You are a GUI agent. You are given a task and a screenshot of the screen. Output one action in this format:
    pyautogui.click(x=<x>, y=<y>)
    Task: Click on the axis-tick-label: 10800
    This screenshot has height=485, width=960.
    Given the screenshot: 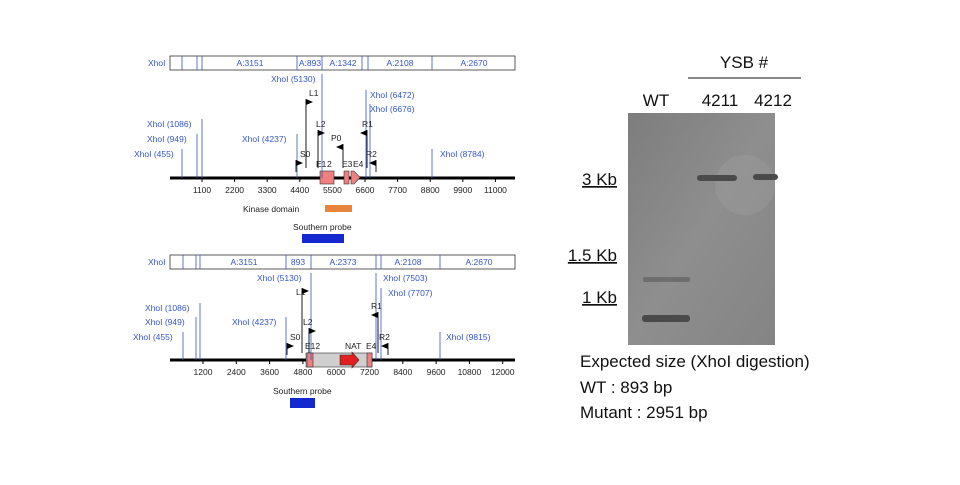 What is the action you would take?
    pyautogui.click(x=470, y=372)
    